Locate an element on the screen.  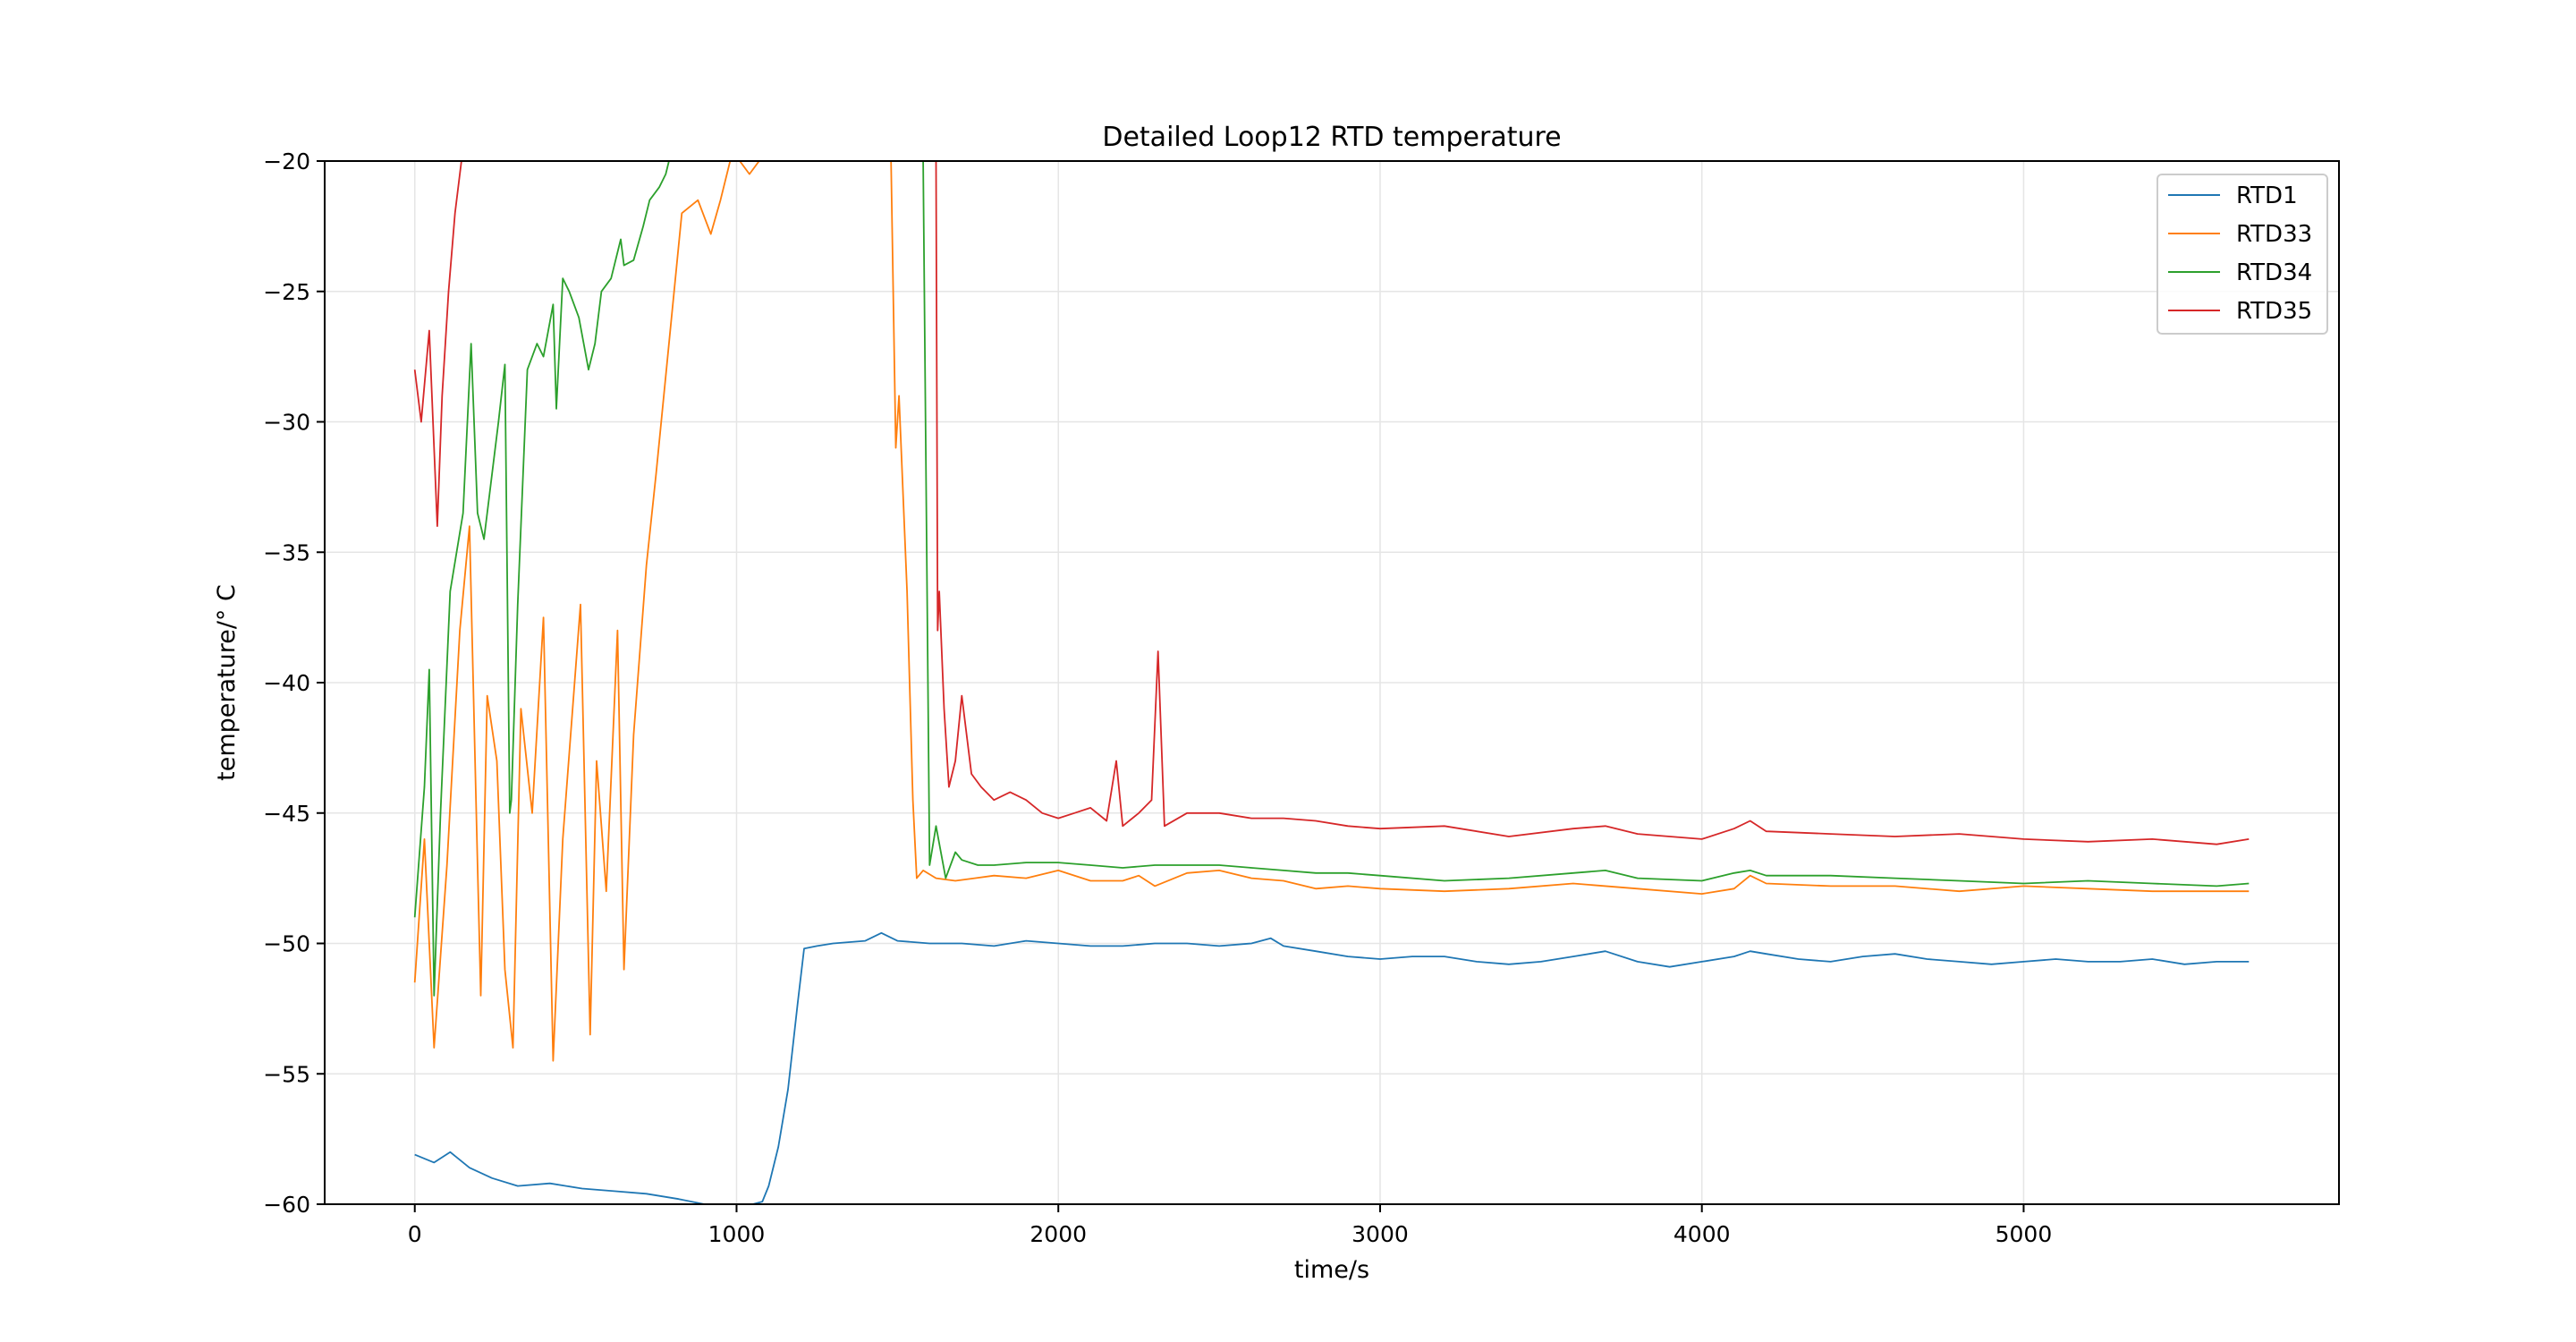
x-axis-label: time/s is located at coordinates (1331, 1270).